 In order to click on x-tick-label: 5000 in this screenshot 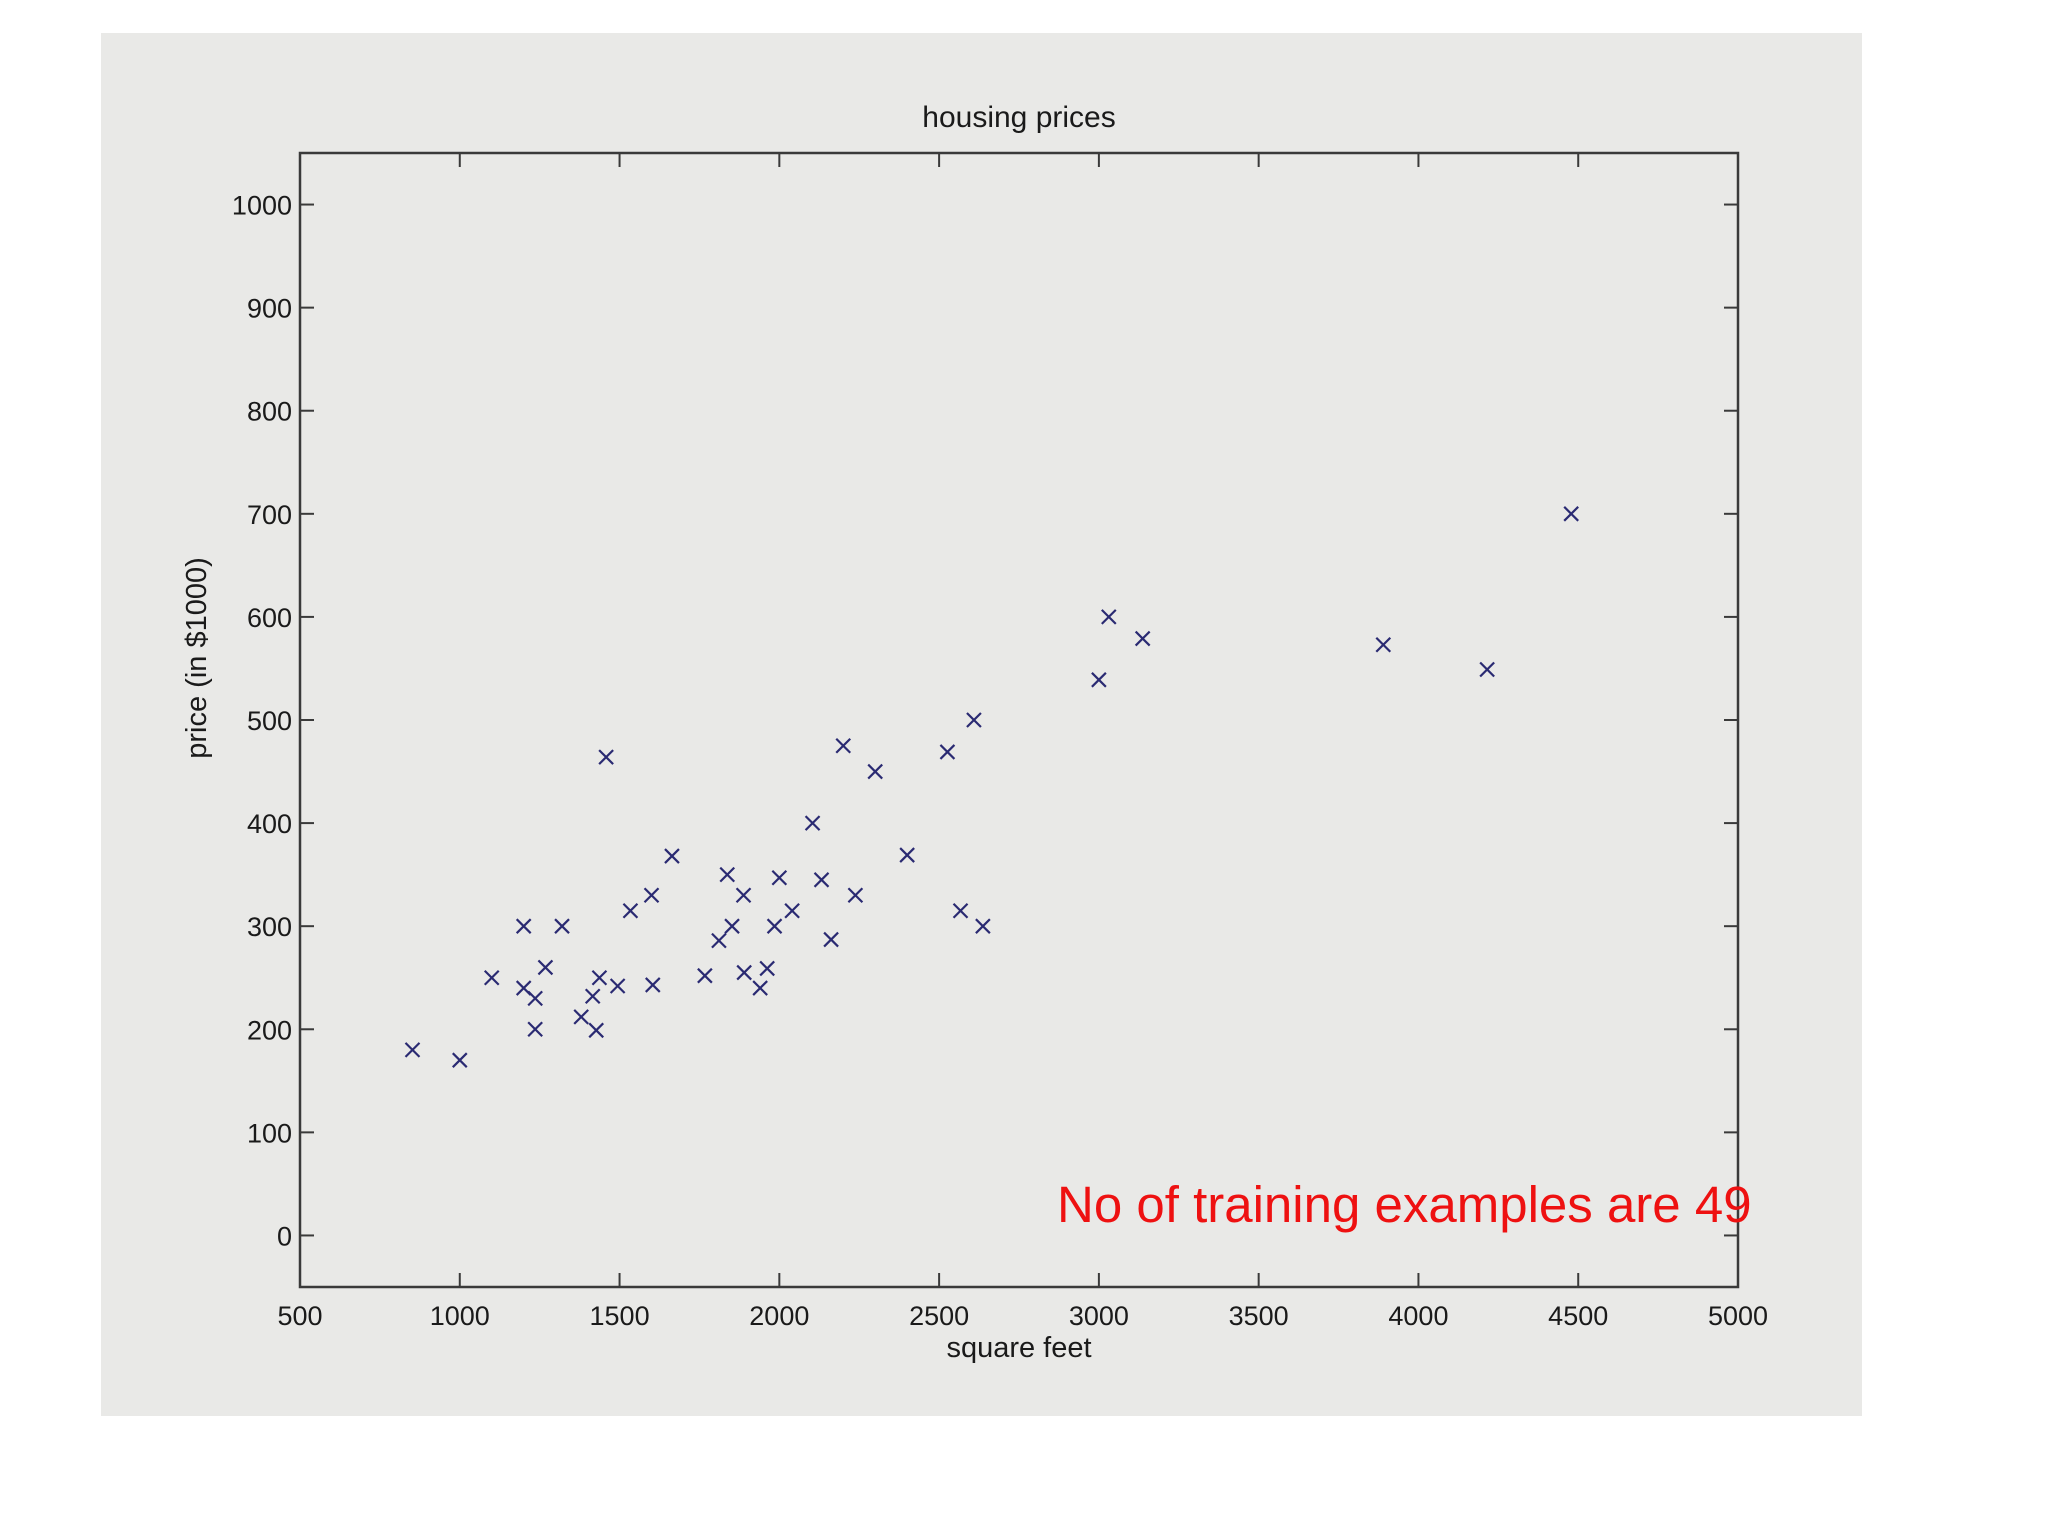, I will do `click(1738, 1316)`.